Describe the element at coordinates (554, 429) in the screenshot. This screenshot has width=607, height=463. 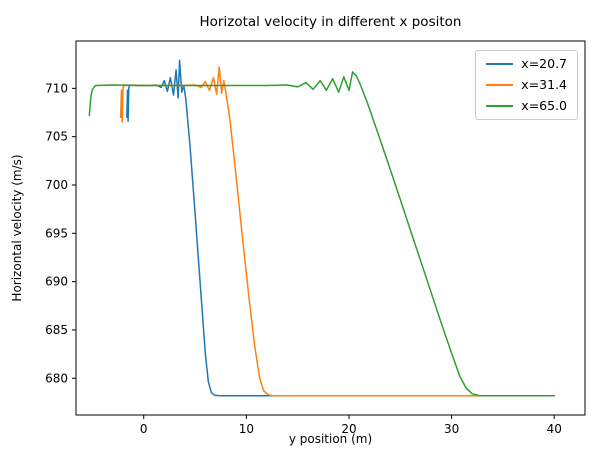
I see `svg-text: 40` at that location.